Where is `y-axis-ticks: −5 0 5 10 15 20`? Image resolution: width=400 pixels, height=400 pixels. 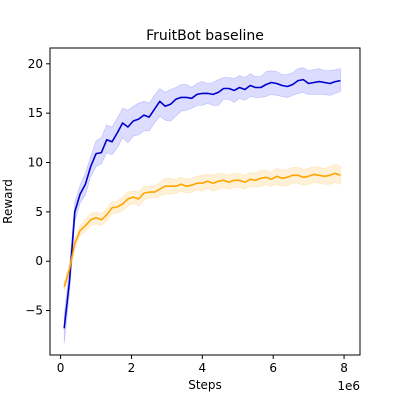 y-axis-ticks: −5 0 5 10 15 20 is located at coordinates (37, 187).